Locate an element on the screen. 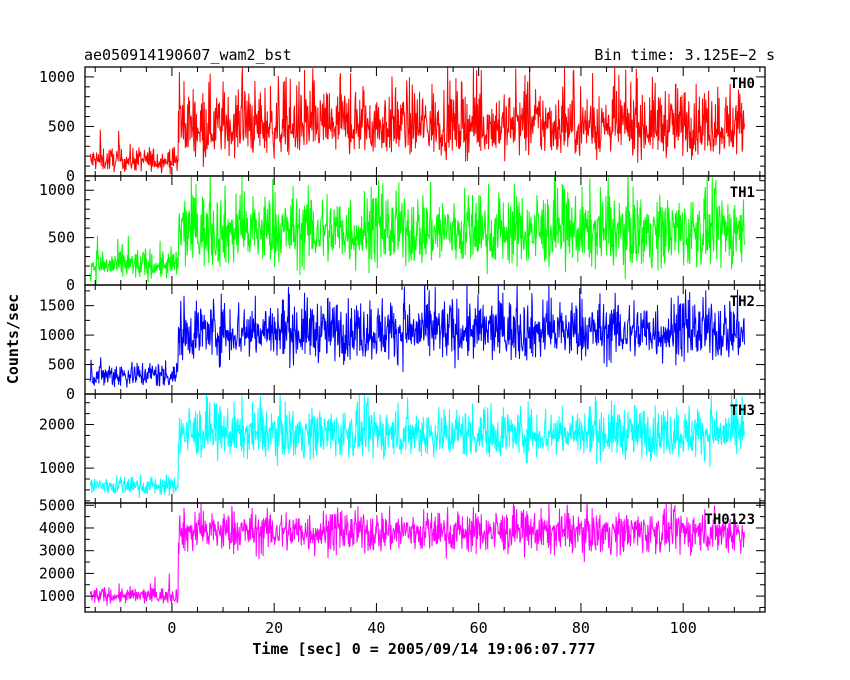 This screenshot has height=680, width=850. panel-th3: 1000 2000 TH3 is located at coordinates (402, 448).